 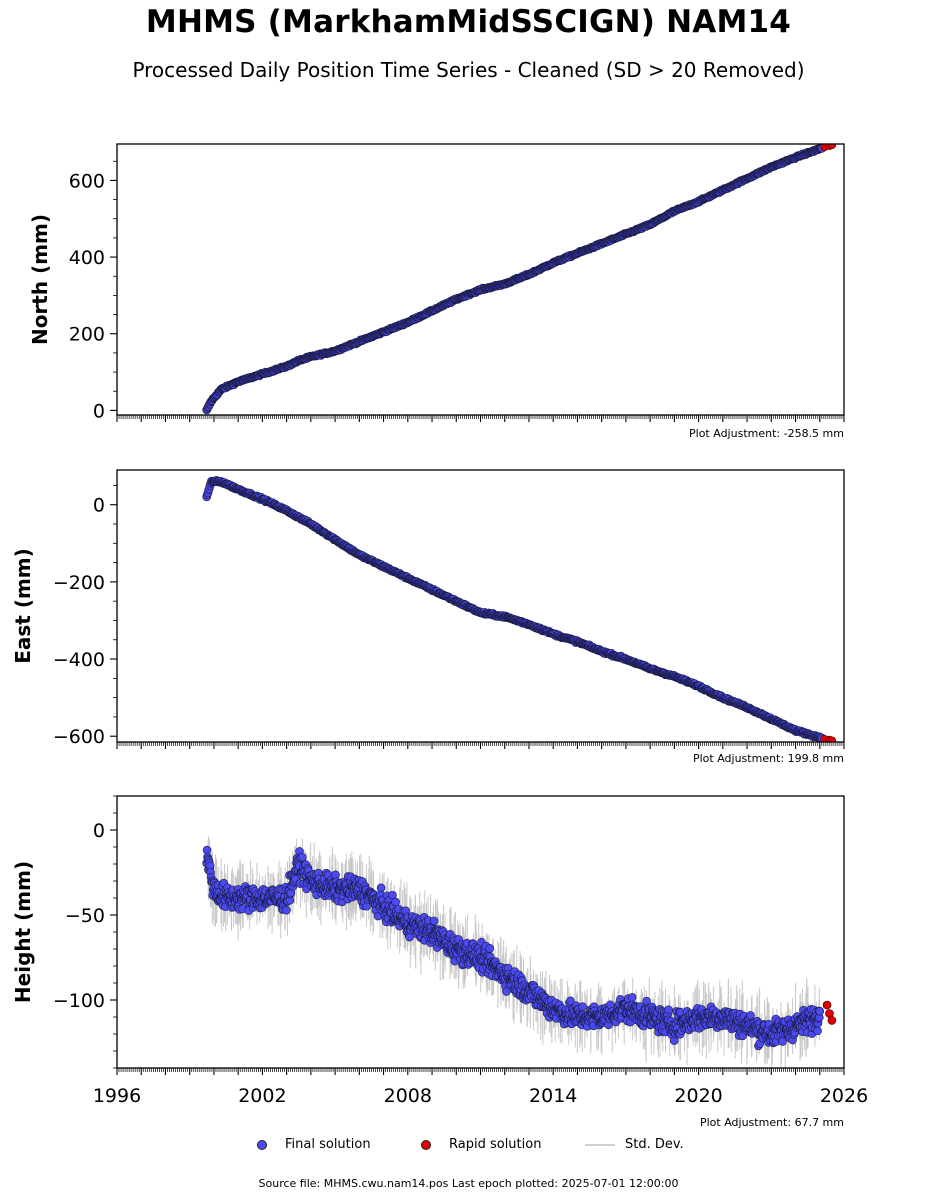 I want to click on y-tick-label: 200, so click(x=87, y=335).